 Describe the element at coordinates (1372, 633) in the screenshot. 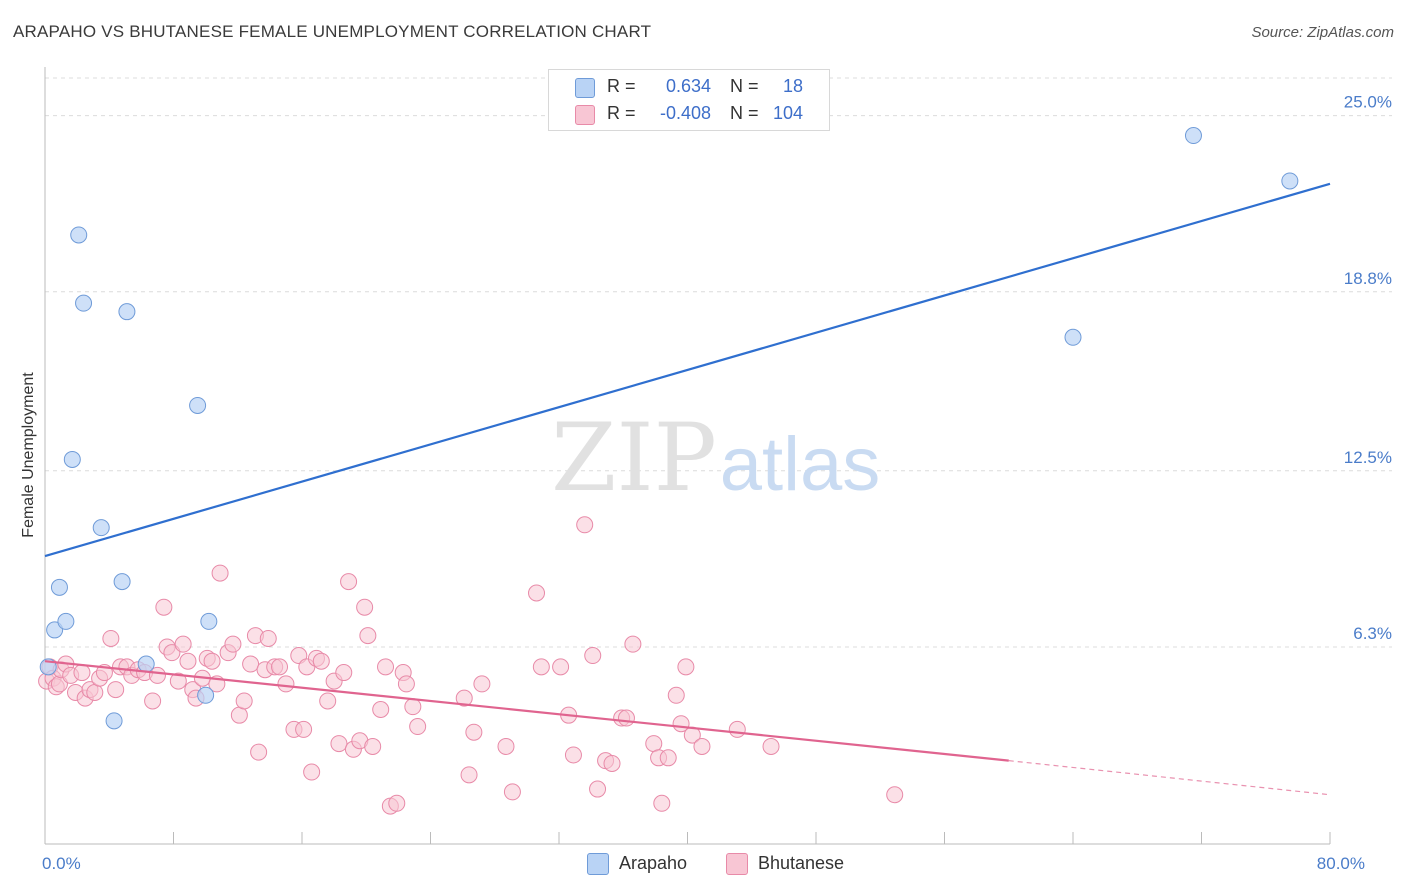

I see `y-tick-label: 6.3%` at that location.